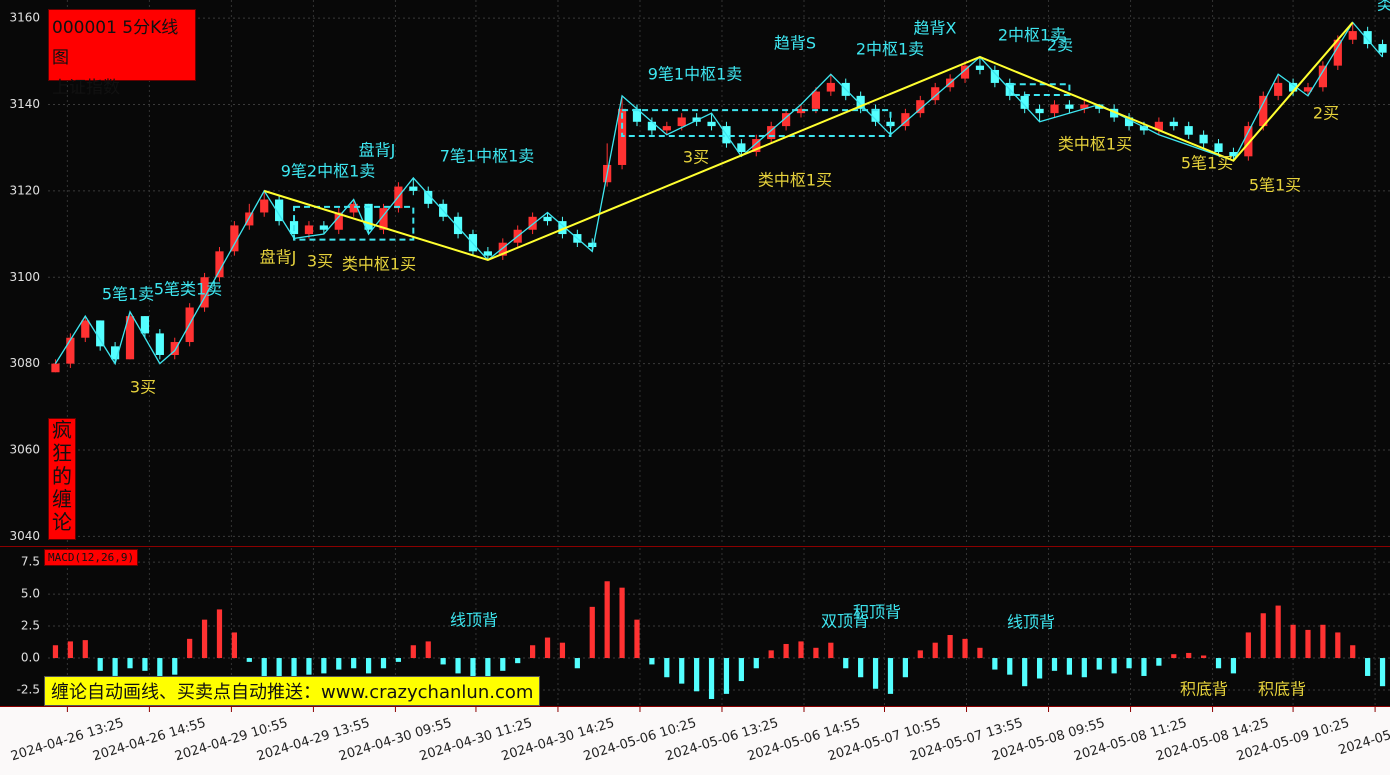  What do you see at coordinates (1031, 622) in the screenshot?
I see `annotation: 线顶背` at bounding box center [1031, 622].